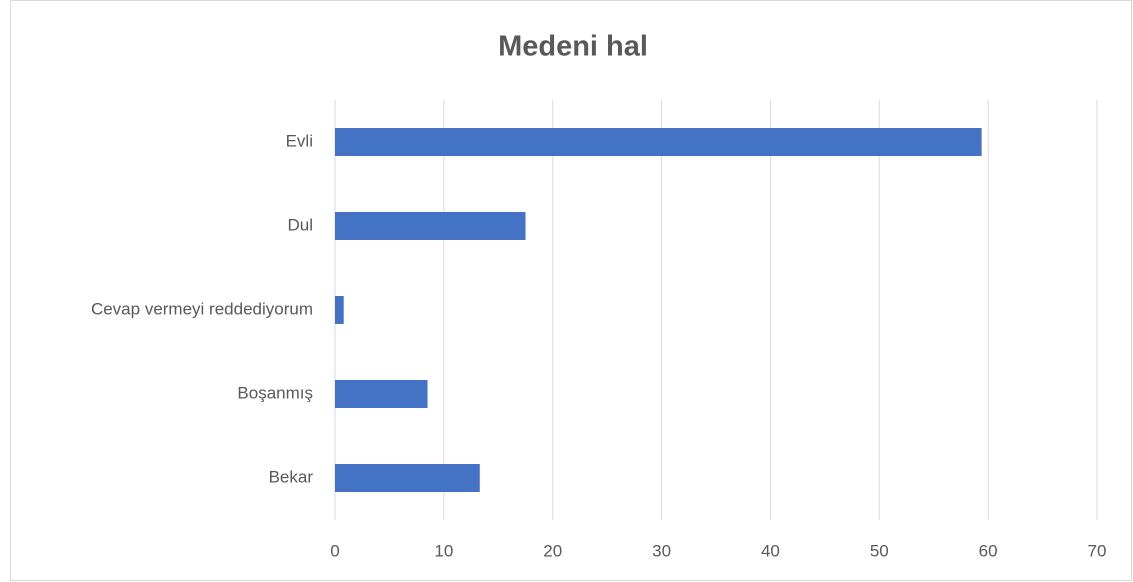 The width and height of the screenshot is (1133, 582). Describe the element at coordinates (202, 308) in the screenshot. I see `y-tick-label: Cevap vermeyi reddediyorum` at that location.